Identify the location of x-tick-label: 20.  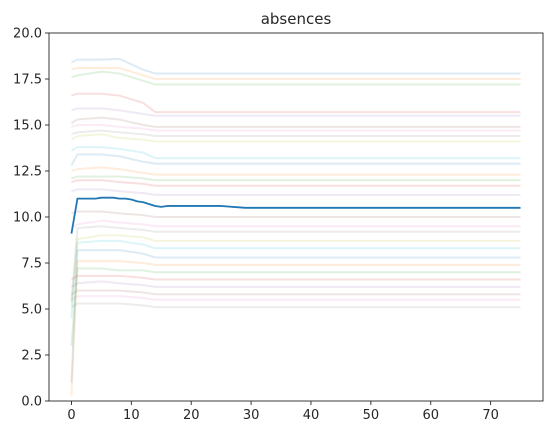
(191, 415).